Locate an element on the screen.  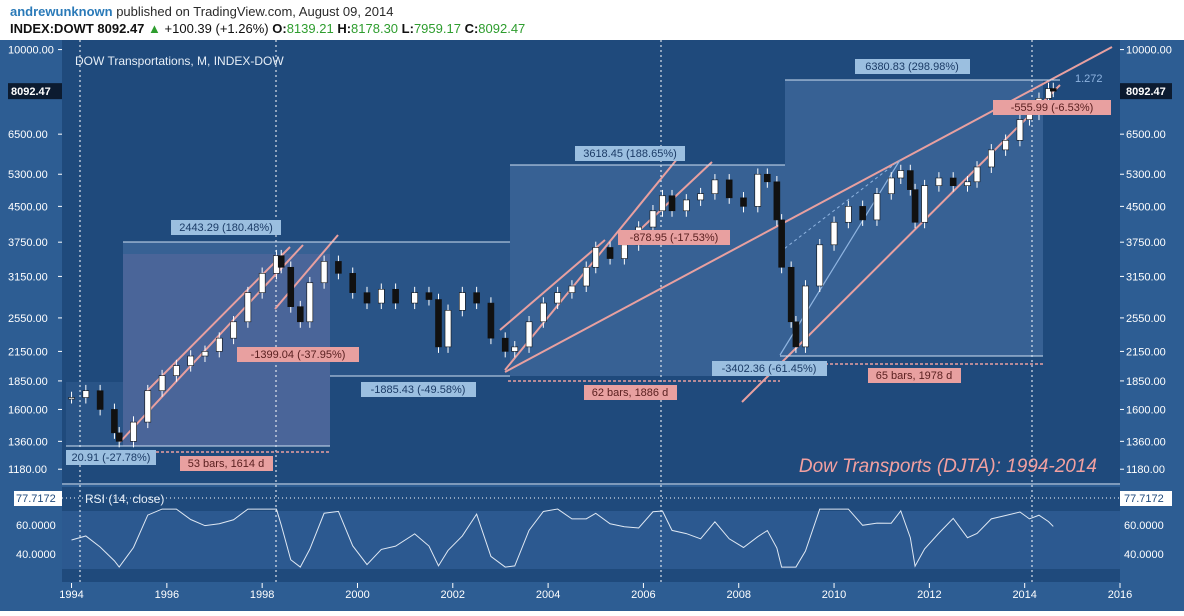
low-label: L: is located at coordinates (407, 28).